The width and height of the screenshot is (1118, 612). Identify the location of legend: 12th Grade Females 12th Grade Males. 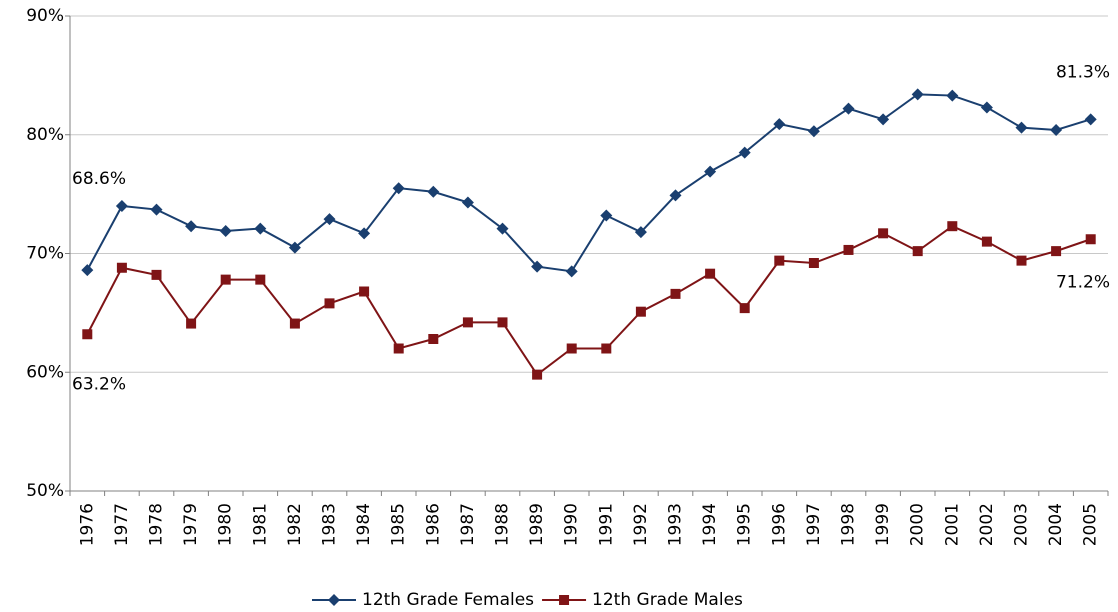
(527, 600).